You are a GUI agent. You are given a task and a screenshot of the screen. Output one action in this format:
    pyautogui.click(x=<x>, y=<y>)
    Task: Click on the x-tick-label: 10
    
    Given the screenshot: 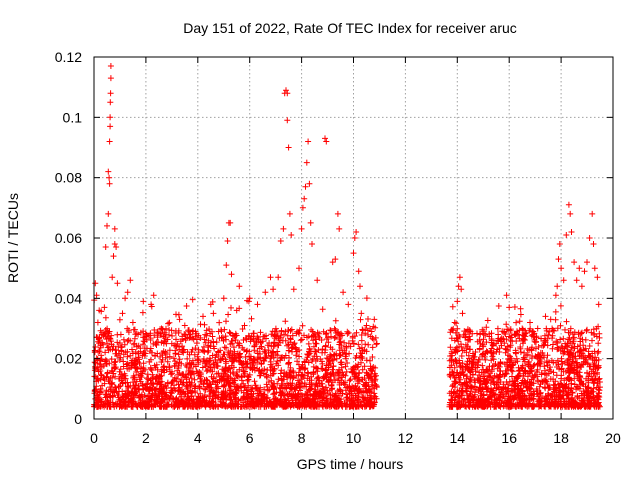 What is the action you would take?
    pyautogui.click(x=354, y=438)
    